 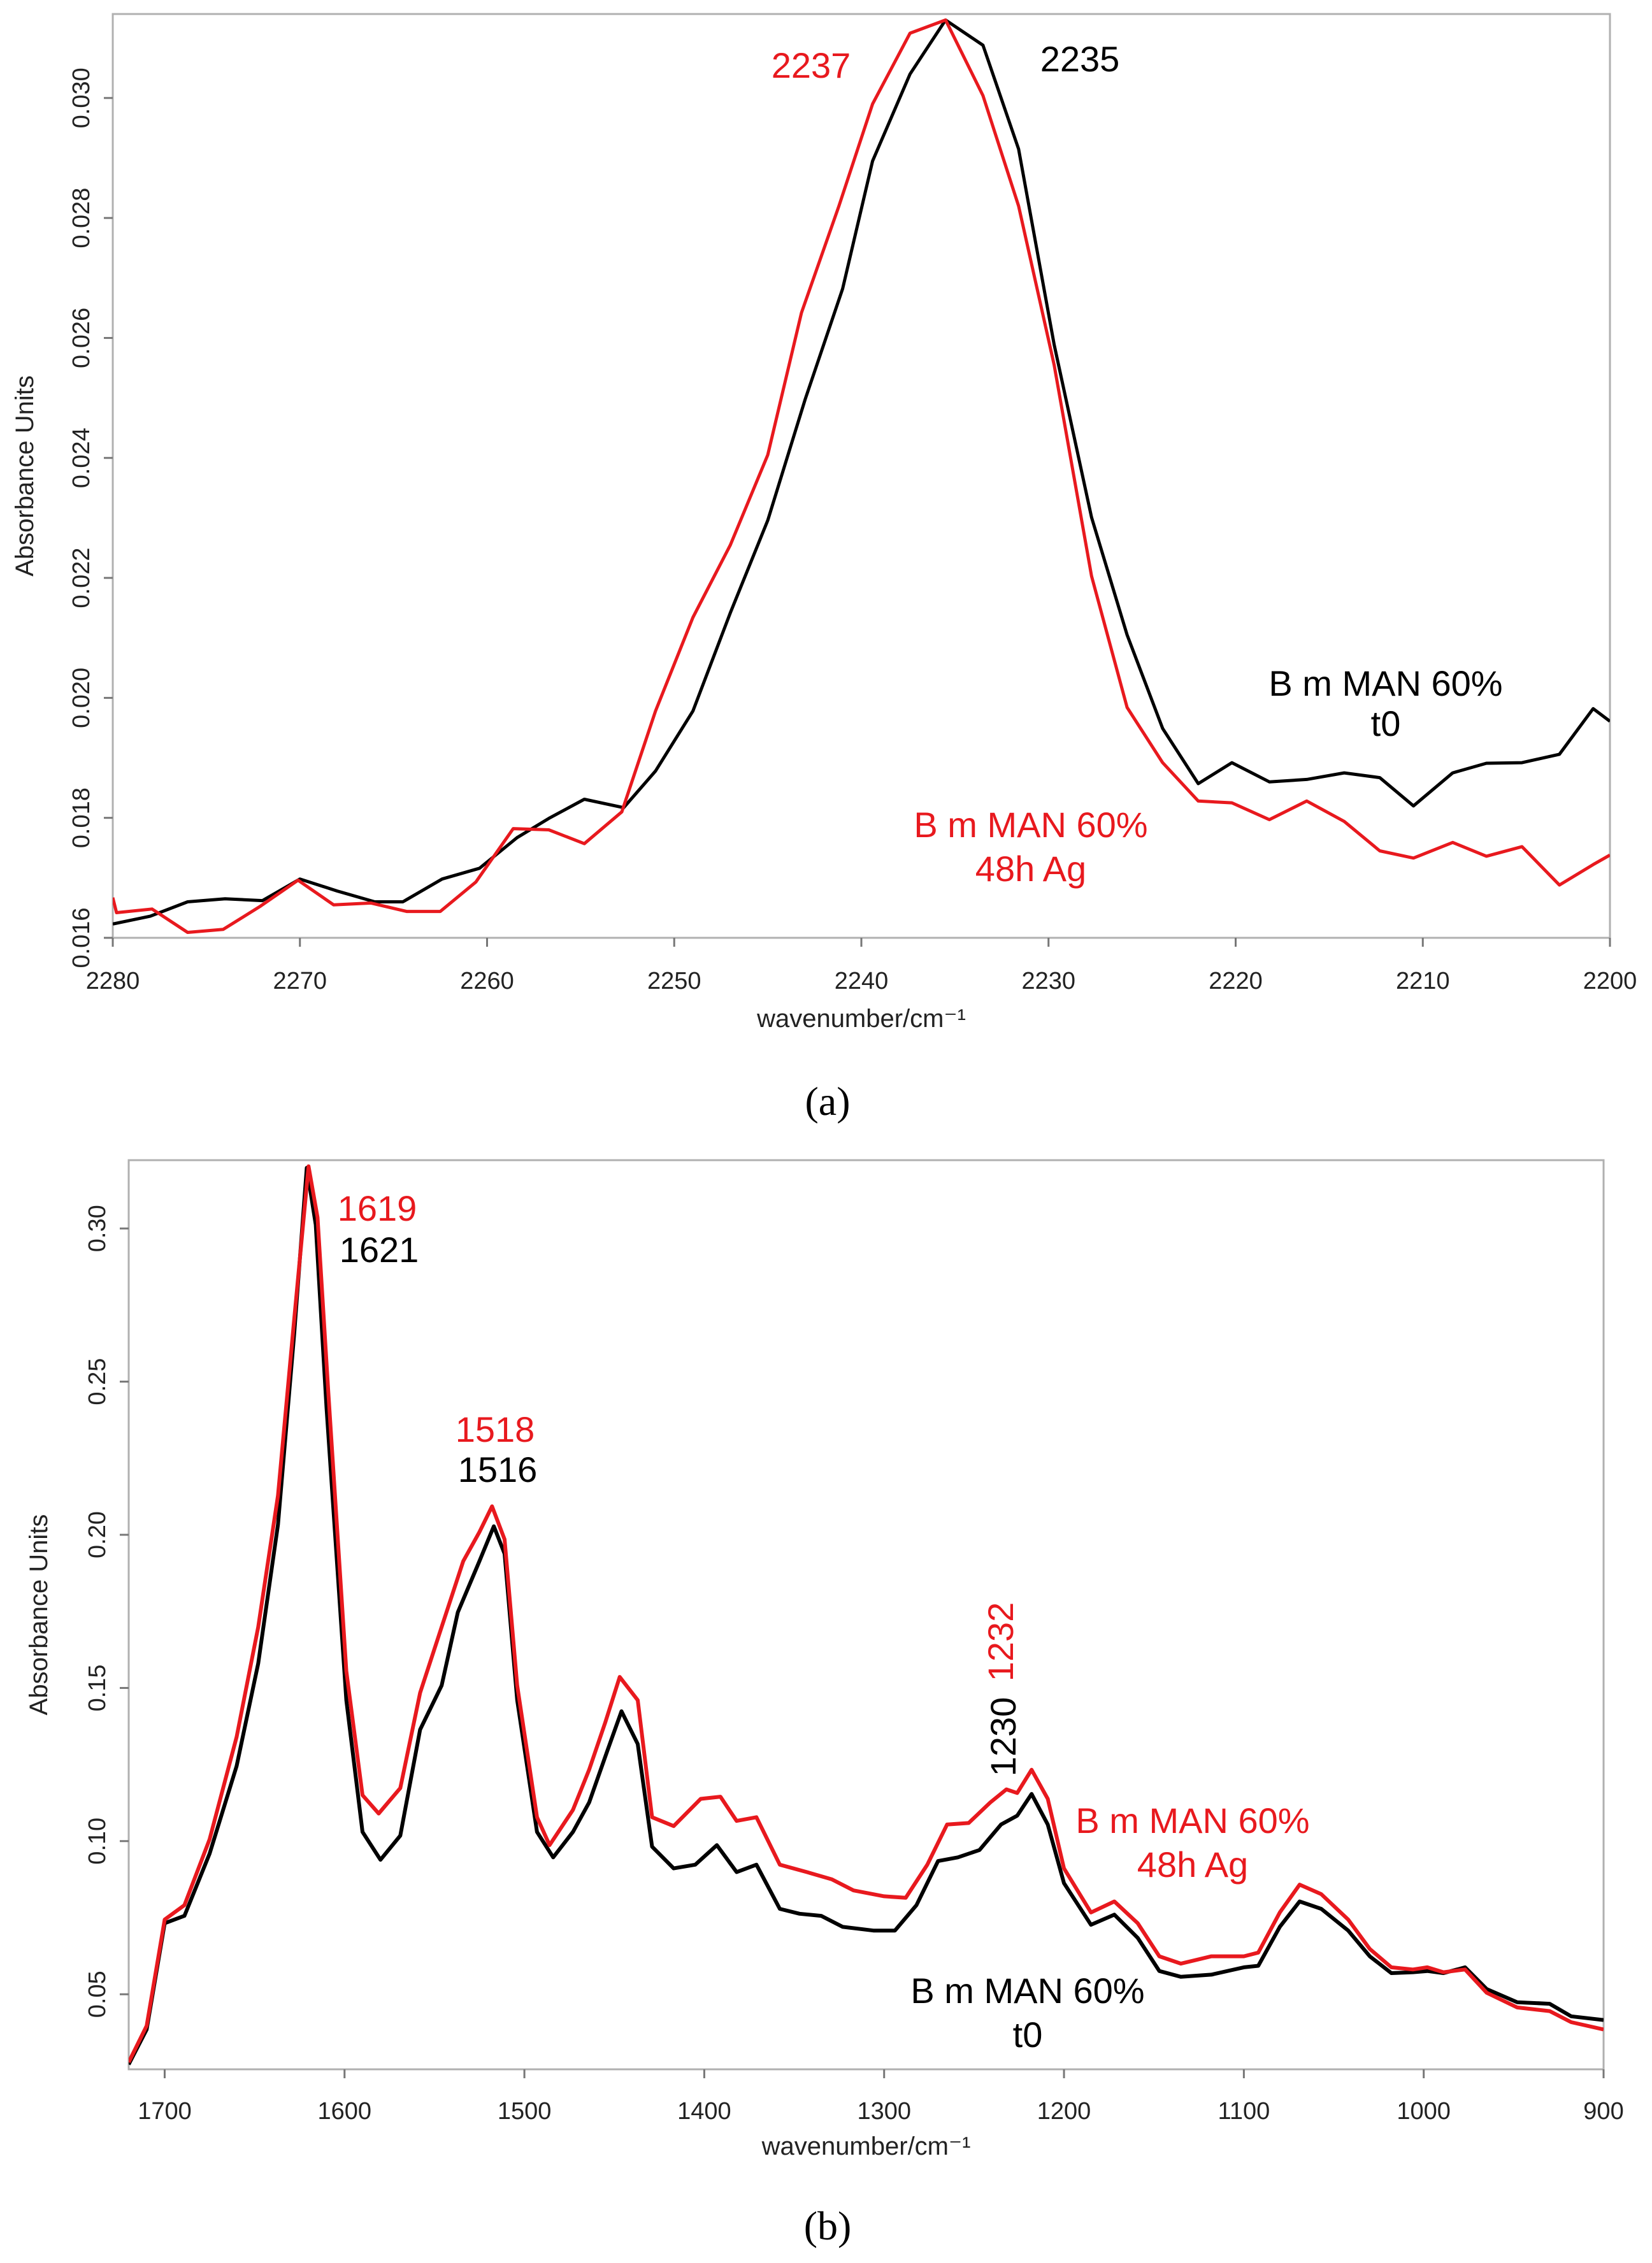 I want to click on y-tick-label: 0.20, so click(x=97, y=1535).